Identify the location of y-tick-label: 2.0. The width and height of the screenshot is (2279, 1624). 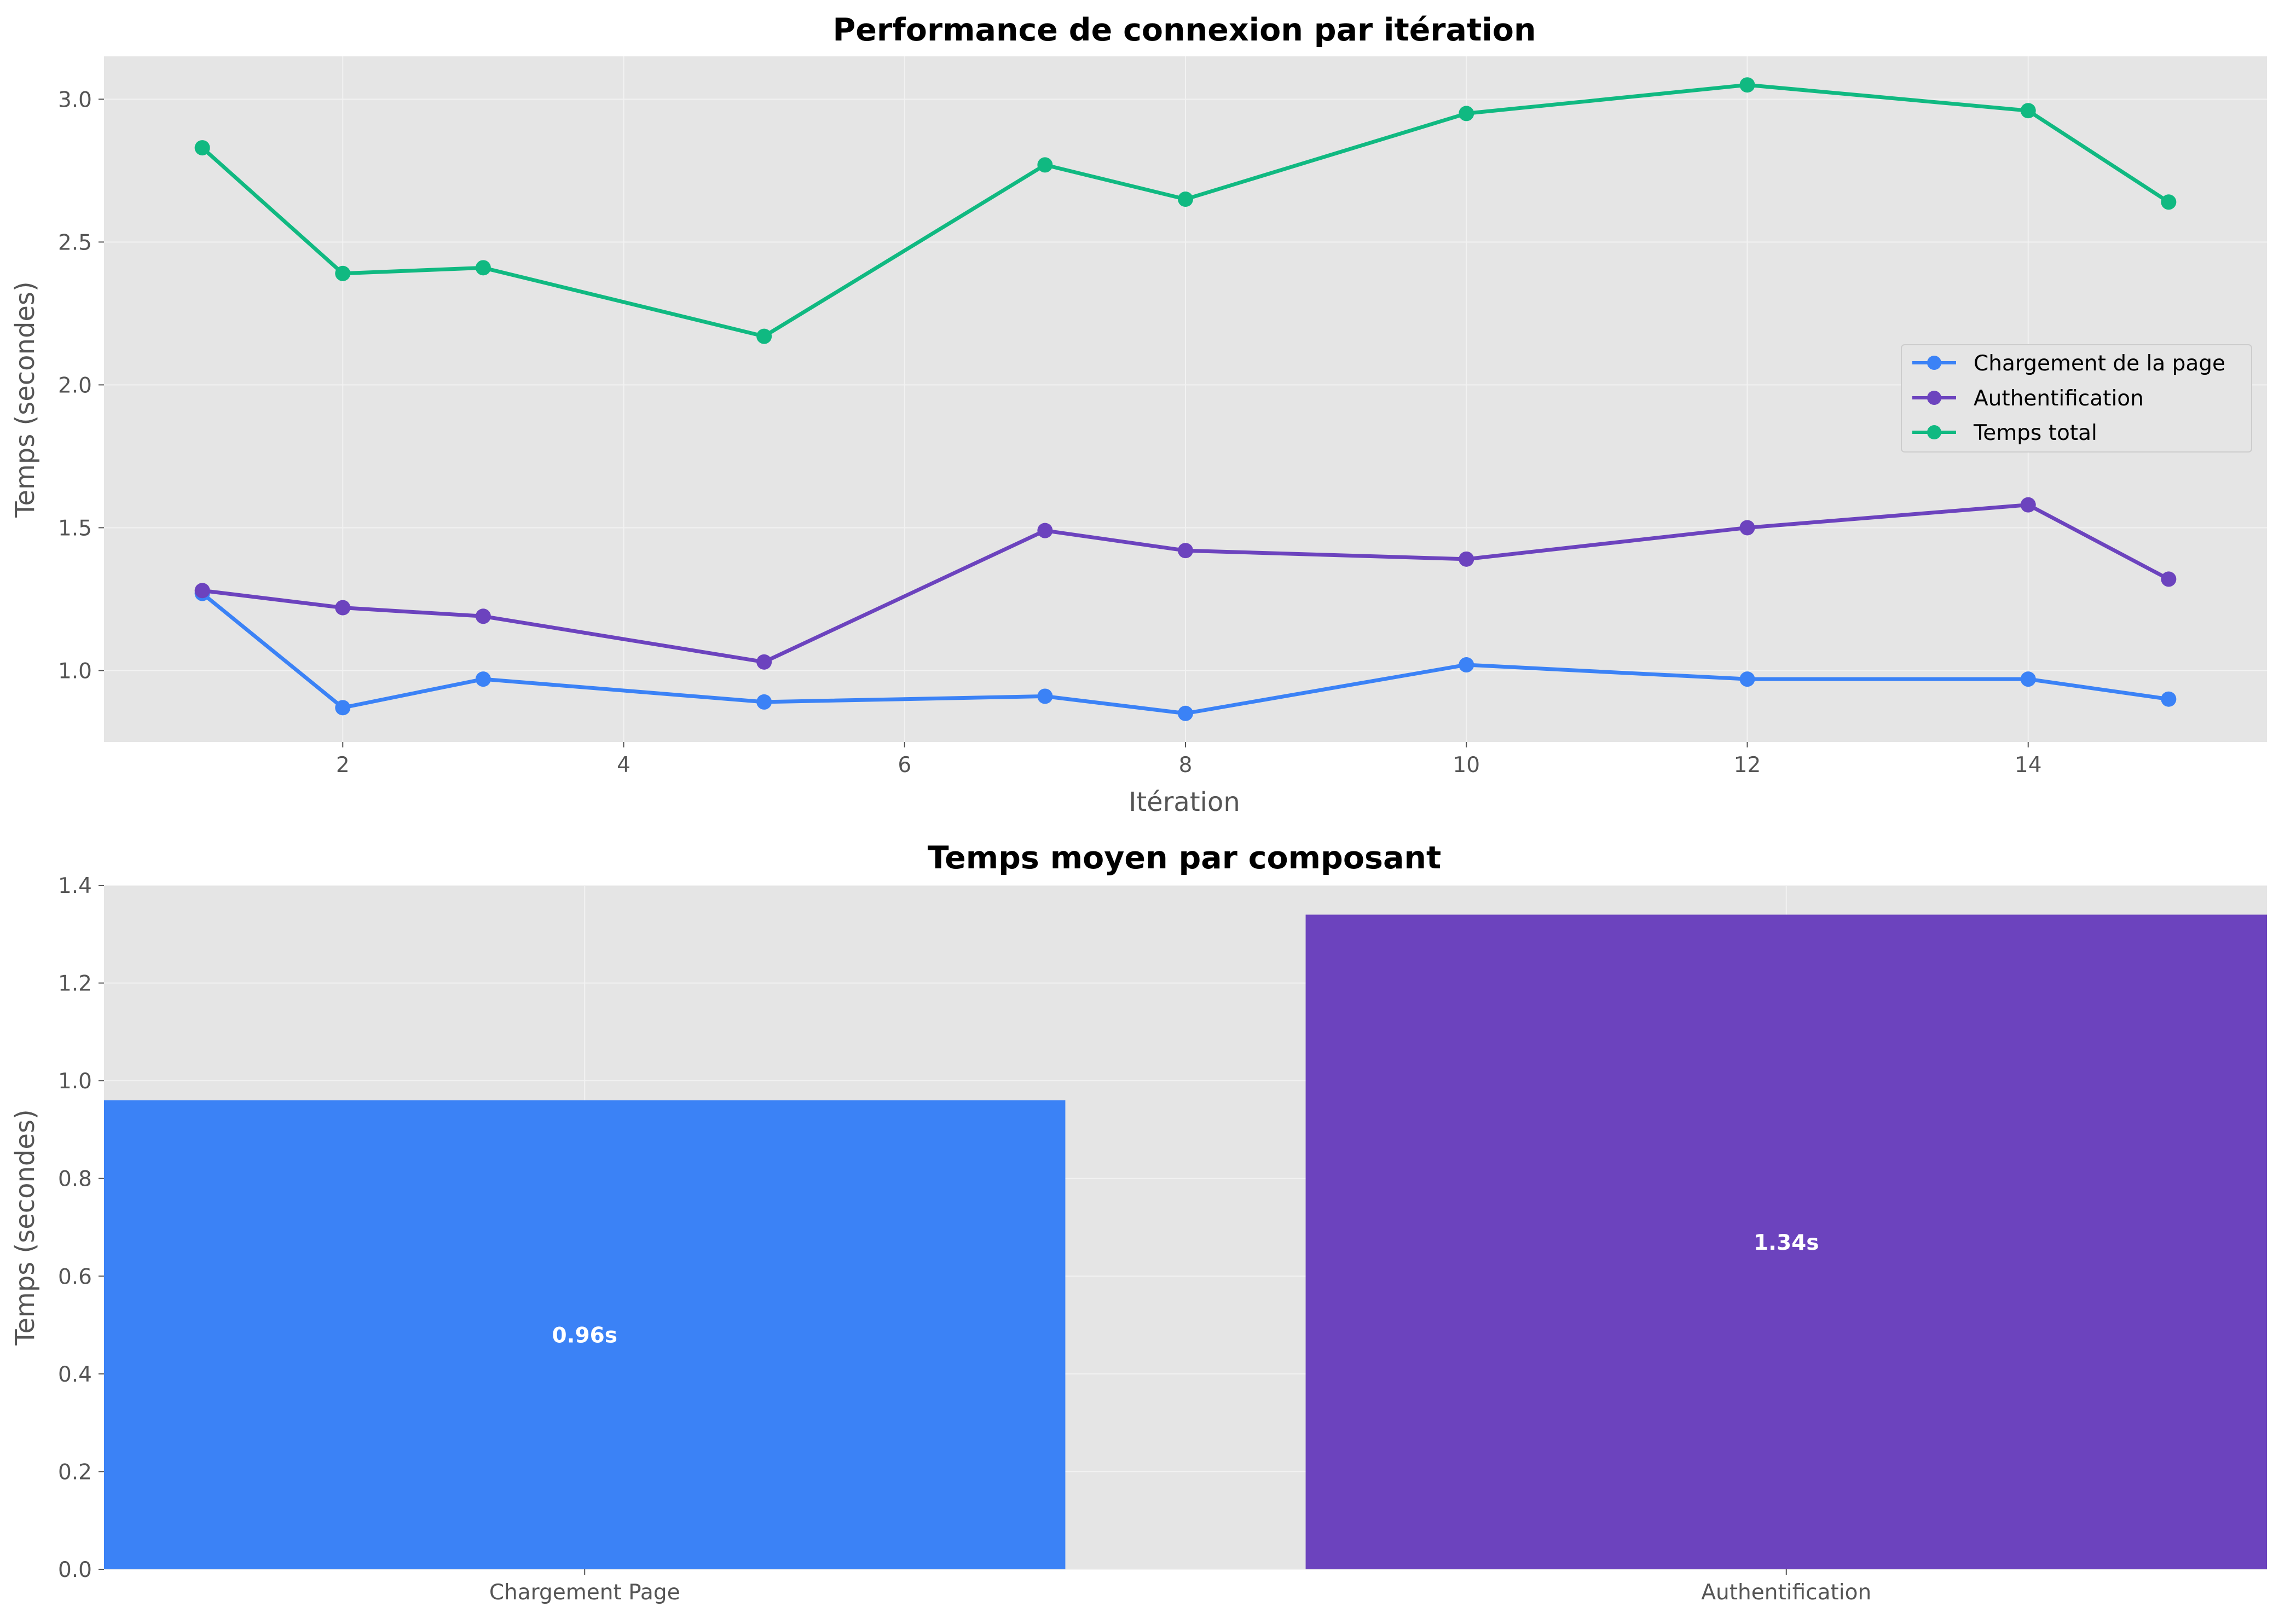
(75, 385).